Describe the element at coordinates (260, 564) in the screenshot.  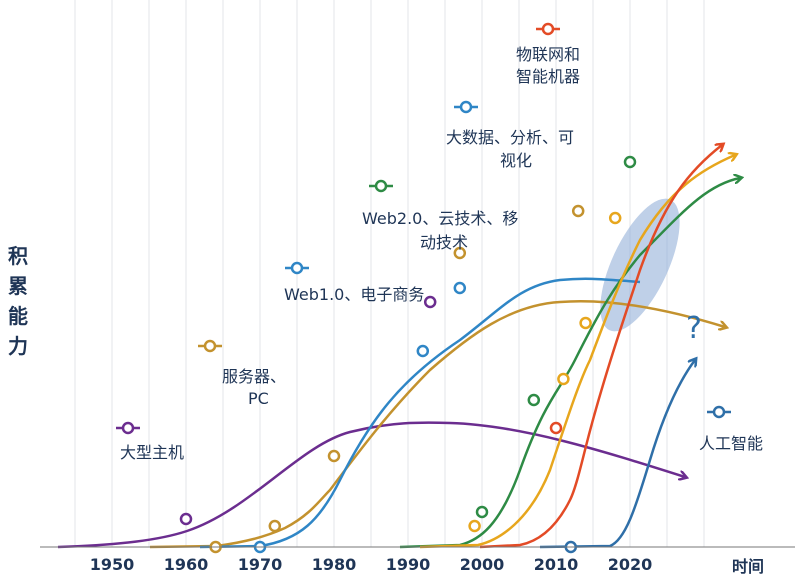
I see `x-tick-label: 1970` at that location.